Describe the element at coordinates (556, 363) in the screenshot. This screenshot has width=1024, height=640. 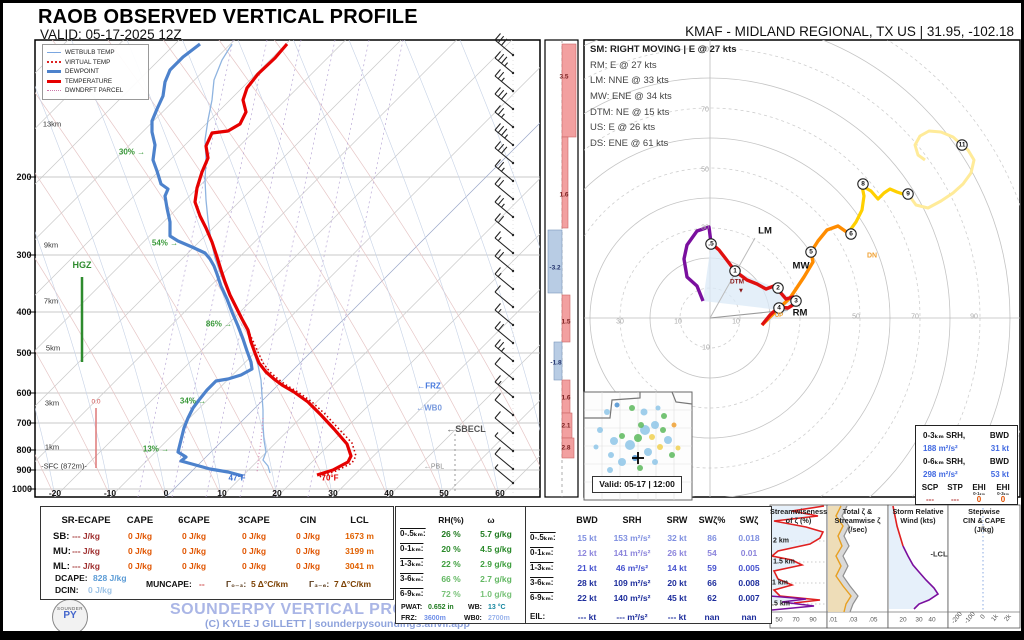
I see `annotation-advn: -1.8` at that location.